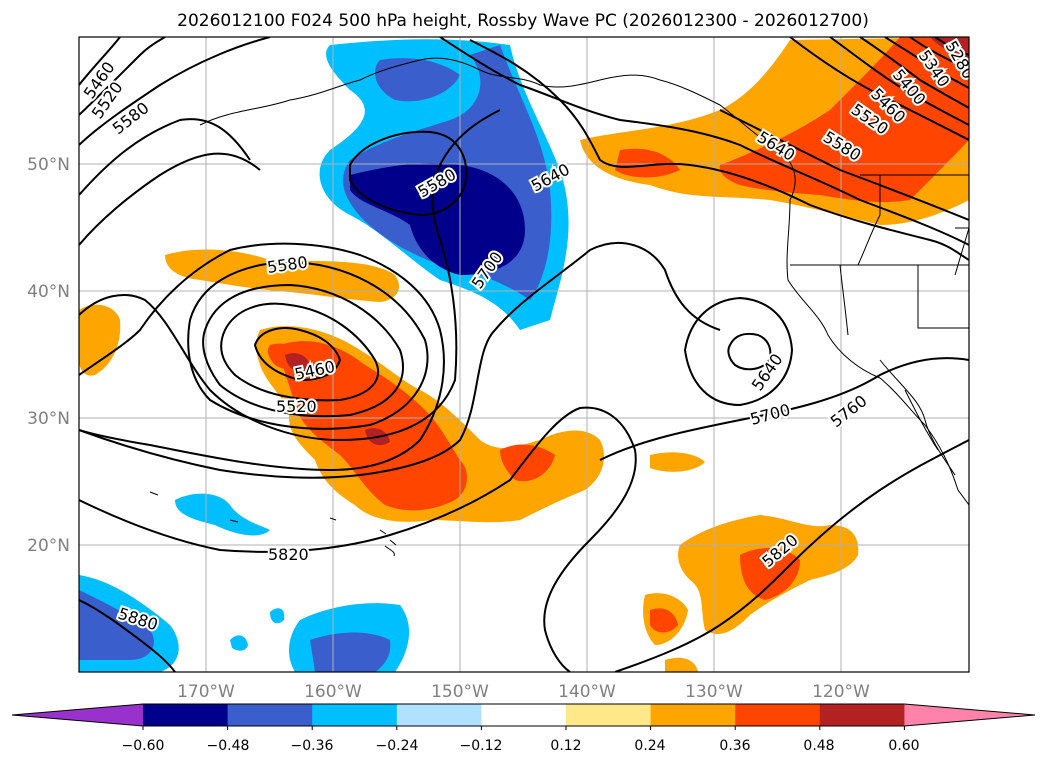 This screenshot has height=765, width=1047. What do you see at coordinates (903, 746) in the screenshot?
I see `colorbar-tick-label: 0.60` at bounding box center [903, 746].